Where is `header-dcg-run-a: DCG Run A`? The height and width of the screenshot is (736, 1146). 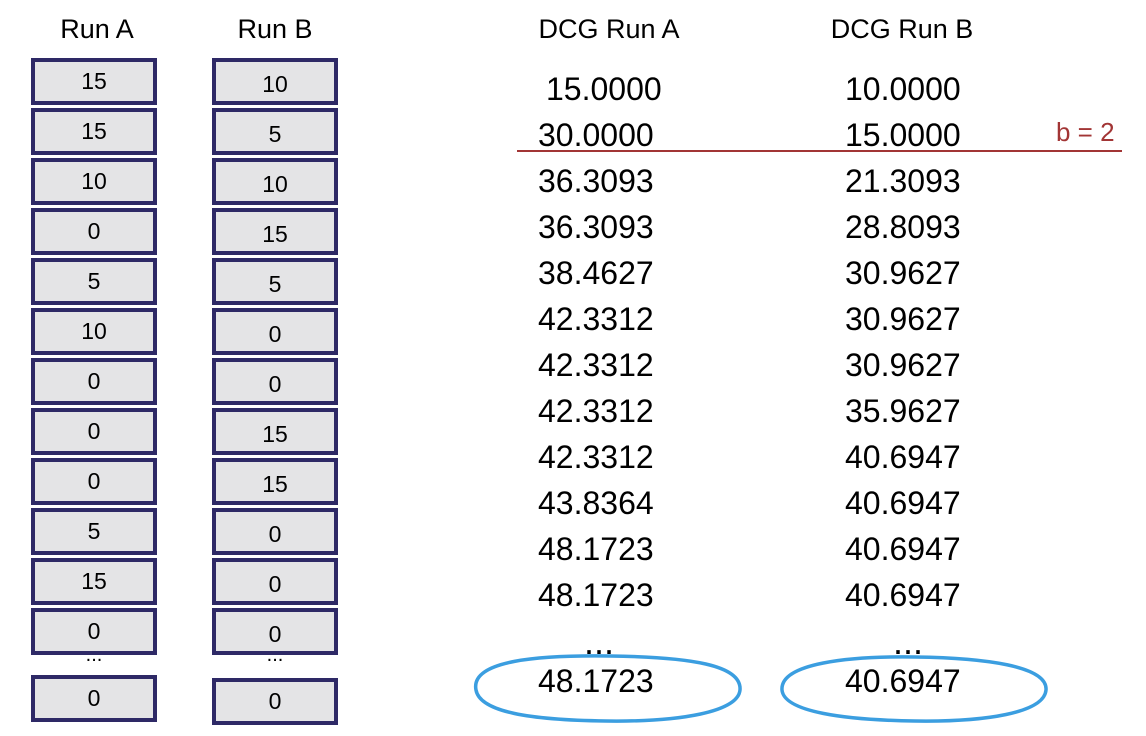
header-dcg-run-a: DCG Run A is located at coordinates (609, 29).